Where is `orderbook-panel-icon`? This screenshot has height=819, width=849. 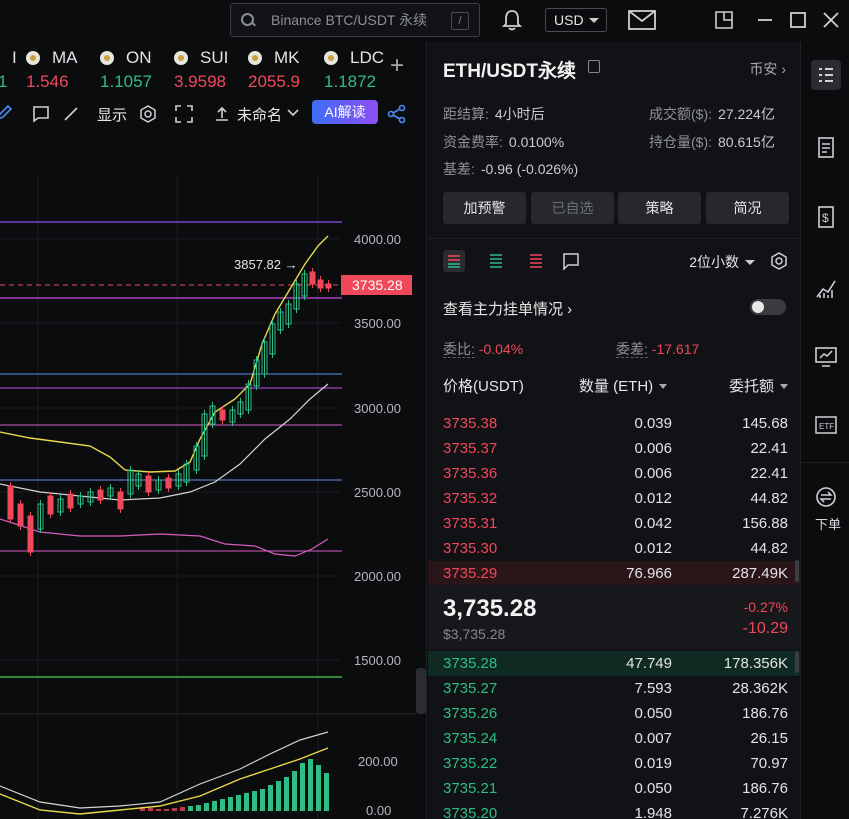 orderbook-panel-icon is located at coordinates (826, 75).